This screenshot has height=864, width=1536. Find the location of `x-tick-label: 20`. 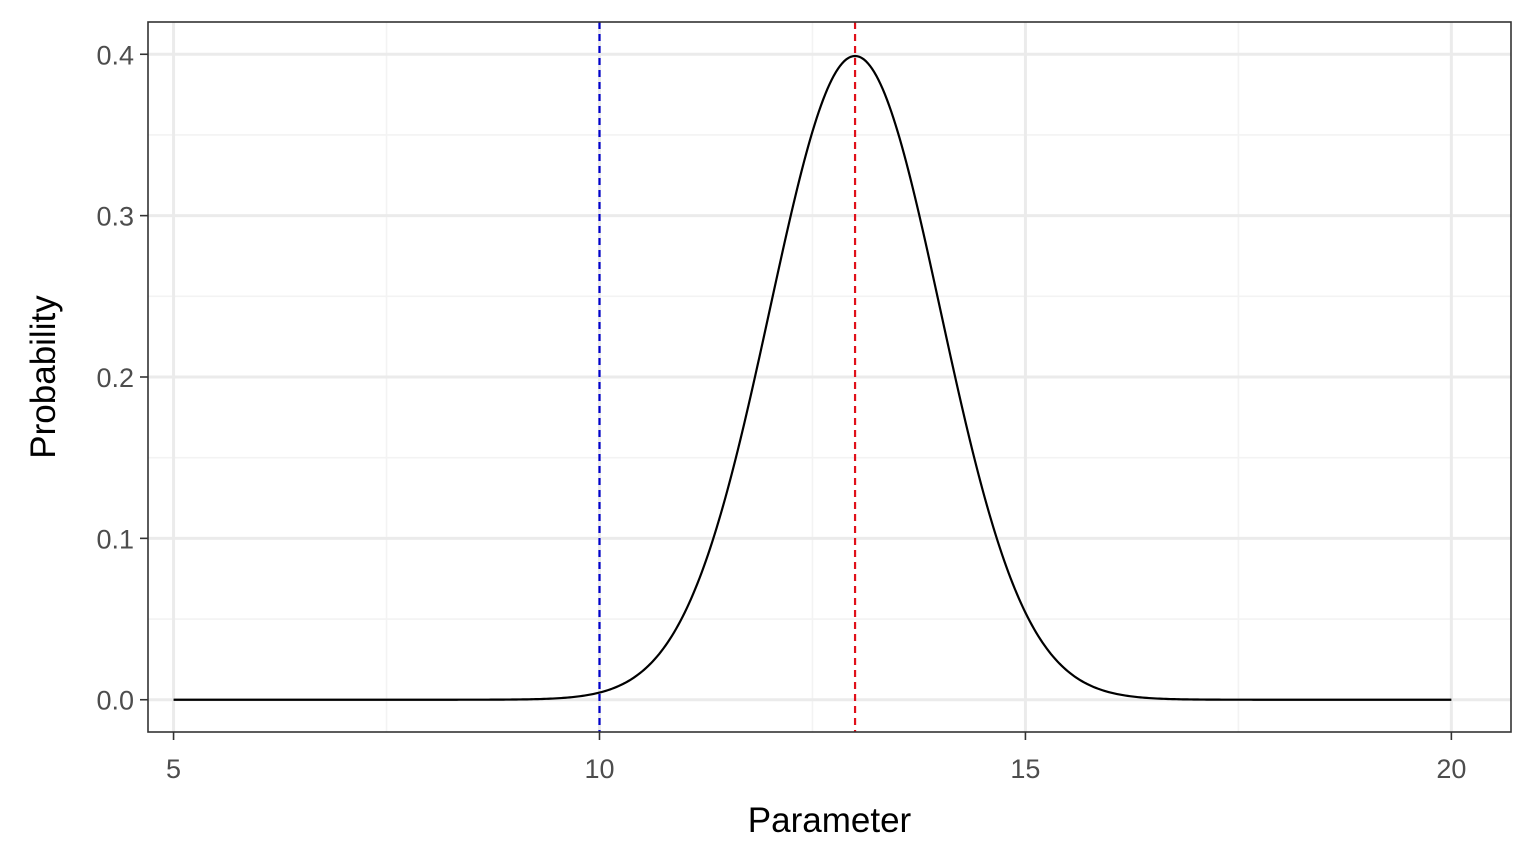

x-tick-label: 20 is located at coordinates (1451, 769).